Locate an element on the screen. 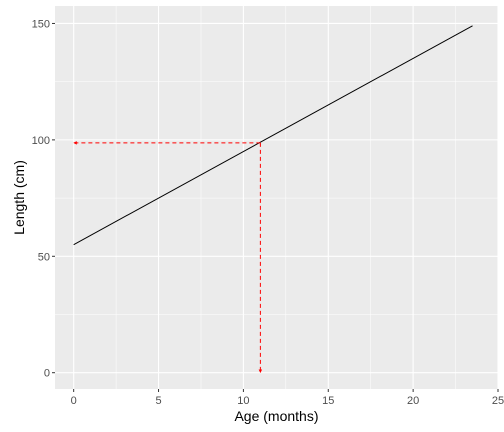  x-tick-label: 5 is located at coordinates (158, 401).